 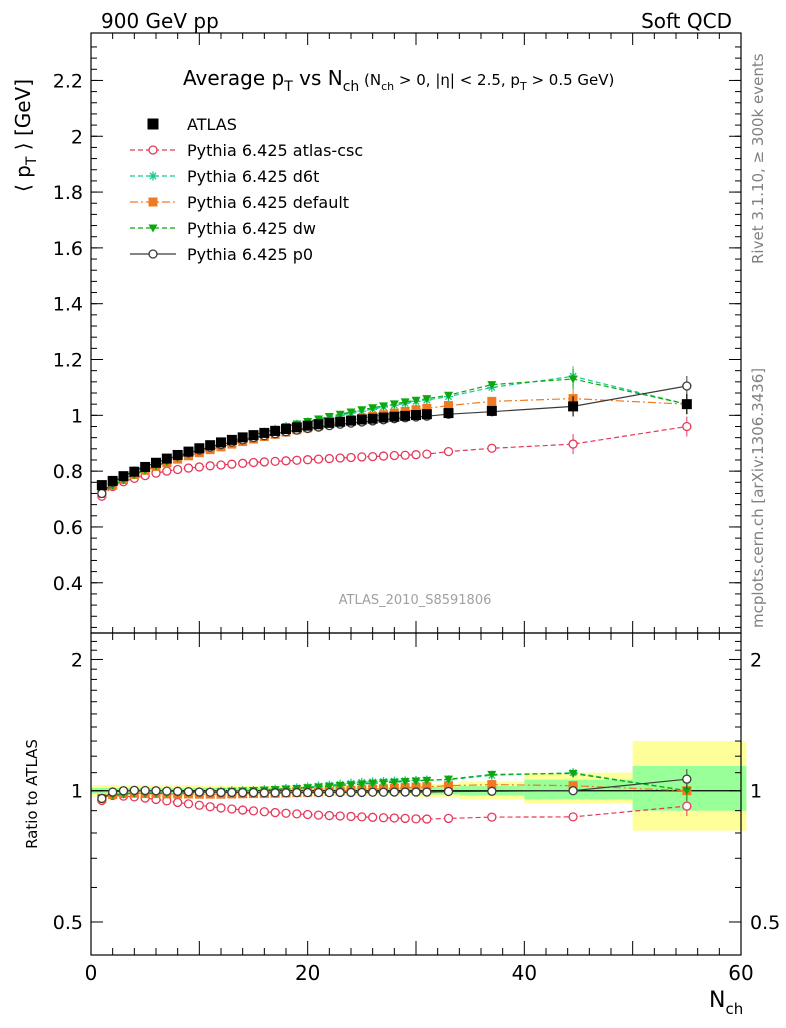 I want to click on main-y-tick-label: 2, so click(x=77, y=137).